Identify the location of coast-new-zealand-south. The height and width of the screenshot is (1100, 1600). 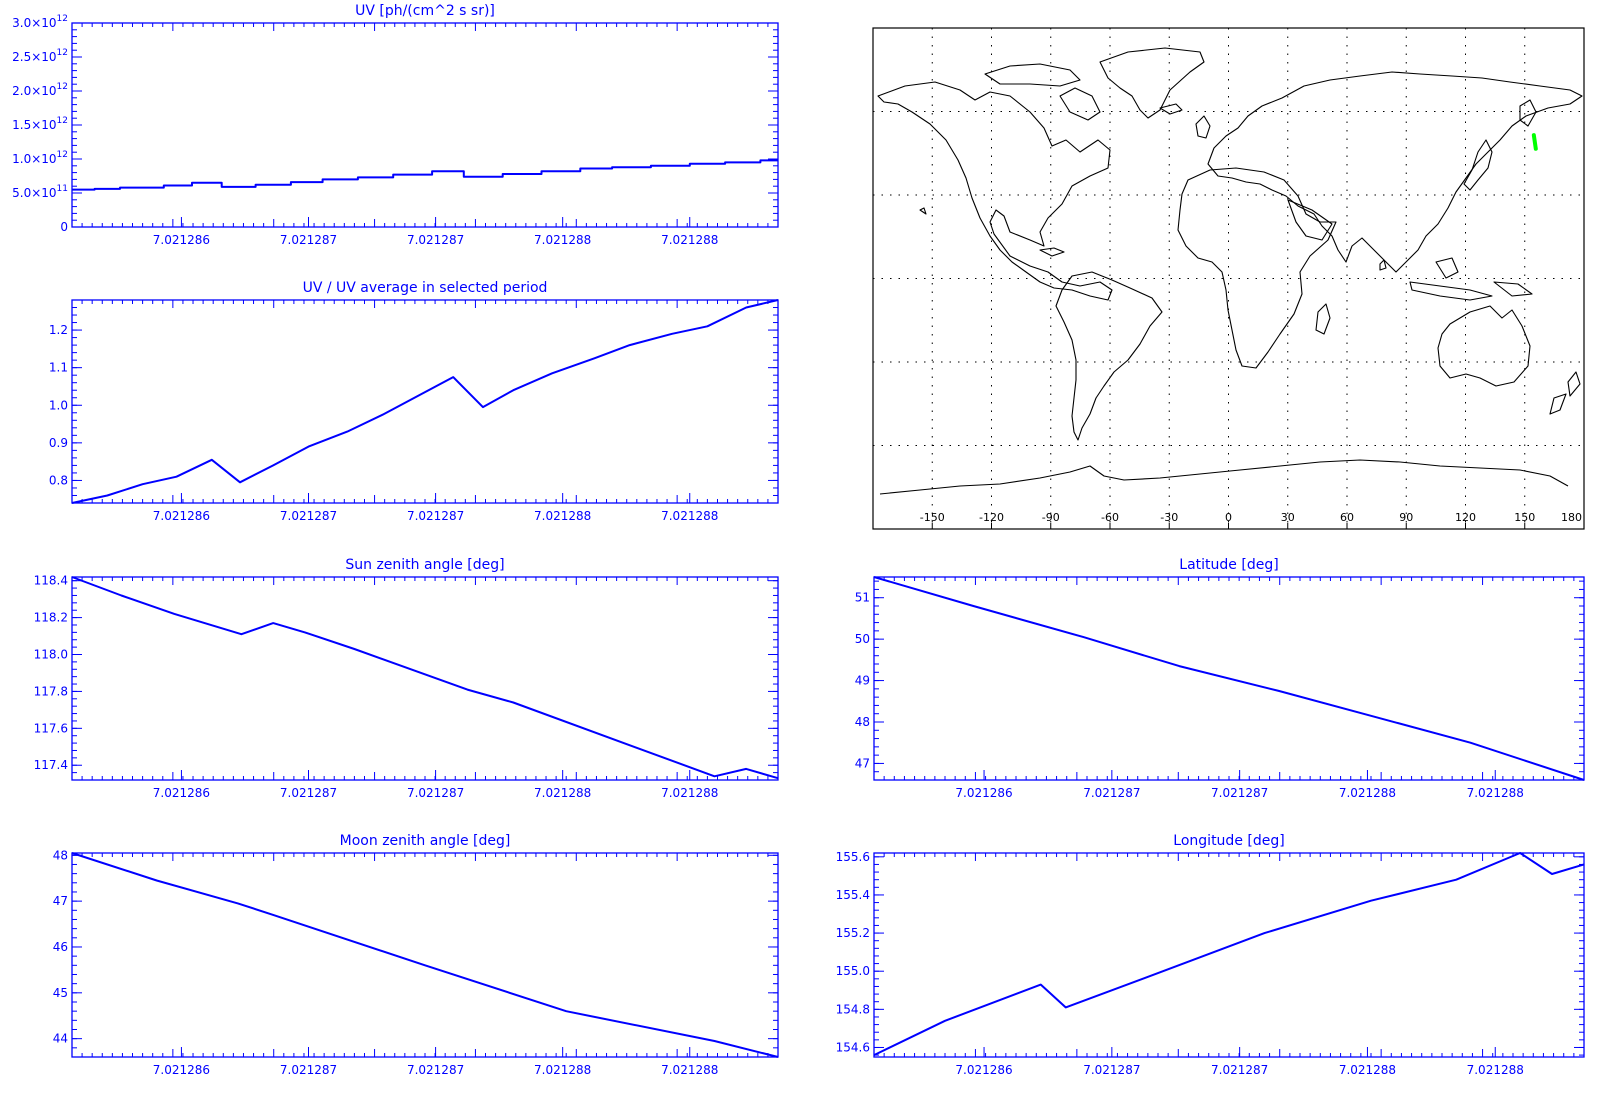
(1558, 404).